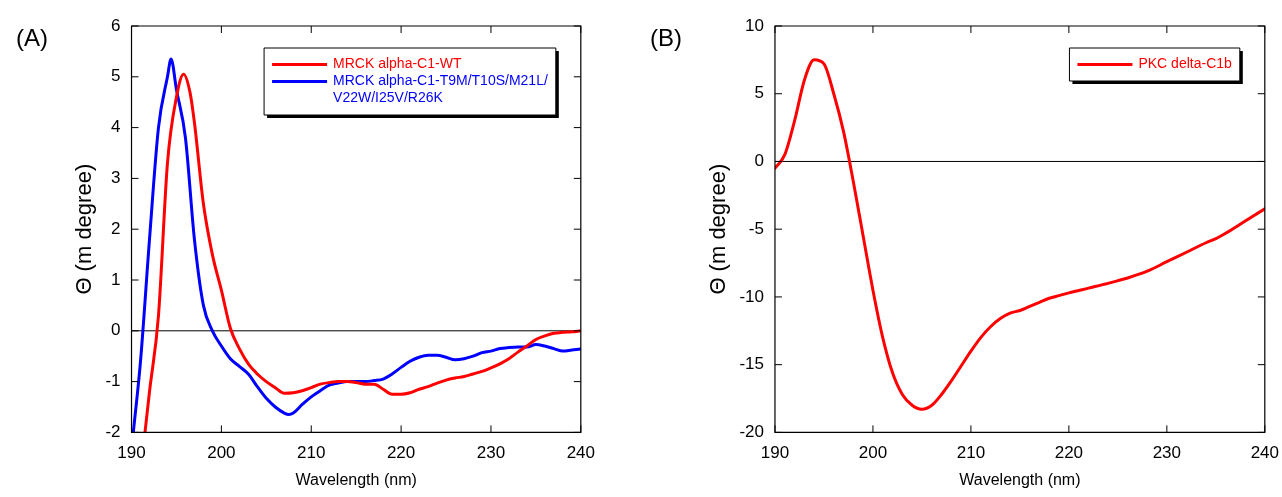 The height and width of the screenshot is (497, 1282). What do you see at coordinates (116, 127) in the screenshot?
I see `y-tick-label: 4` at bounding box center [116, 127].